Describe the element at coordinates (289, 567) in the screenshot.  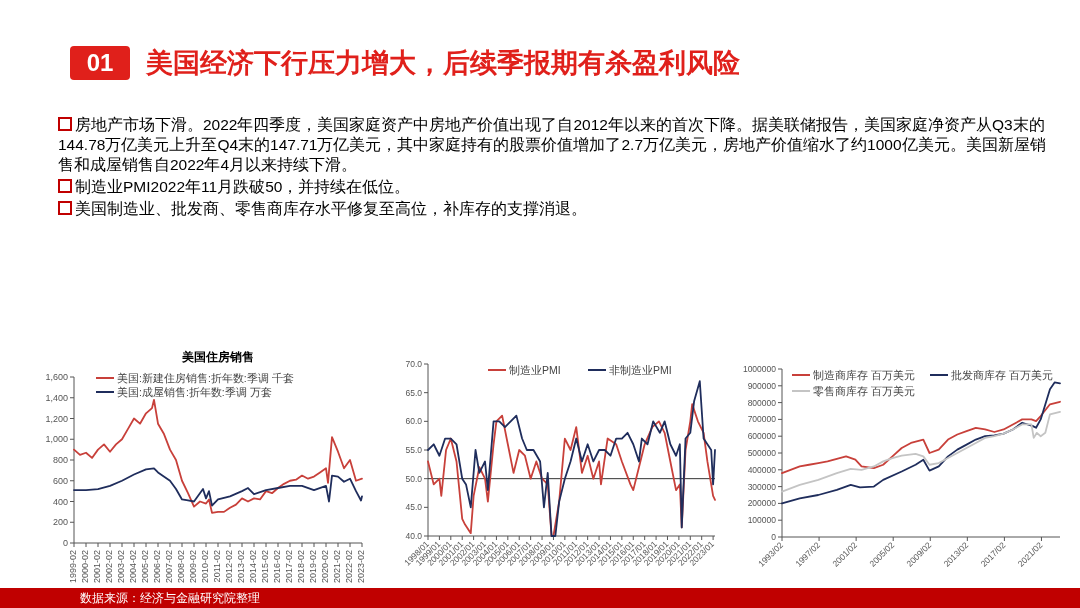
I see `x-tick-label: 2017-02` at that location.